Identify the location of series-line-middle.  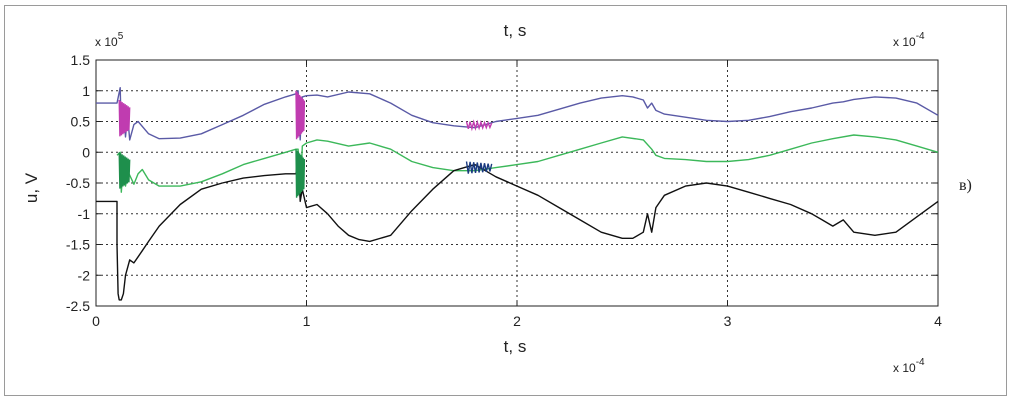
(527, 167).